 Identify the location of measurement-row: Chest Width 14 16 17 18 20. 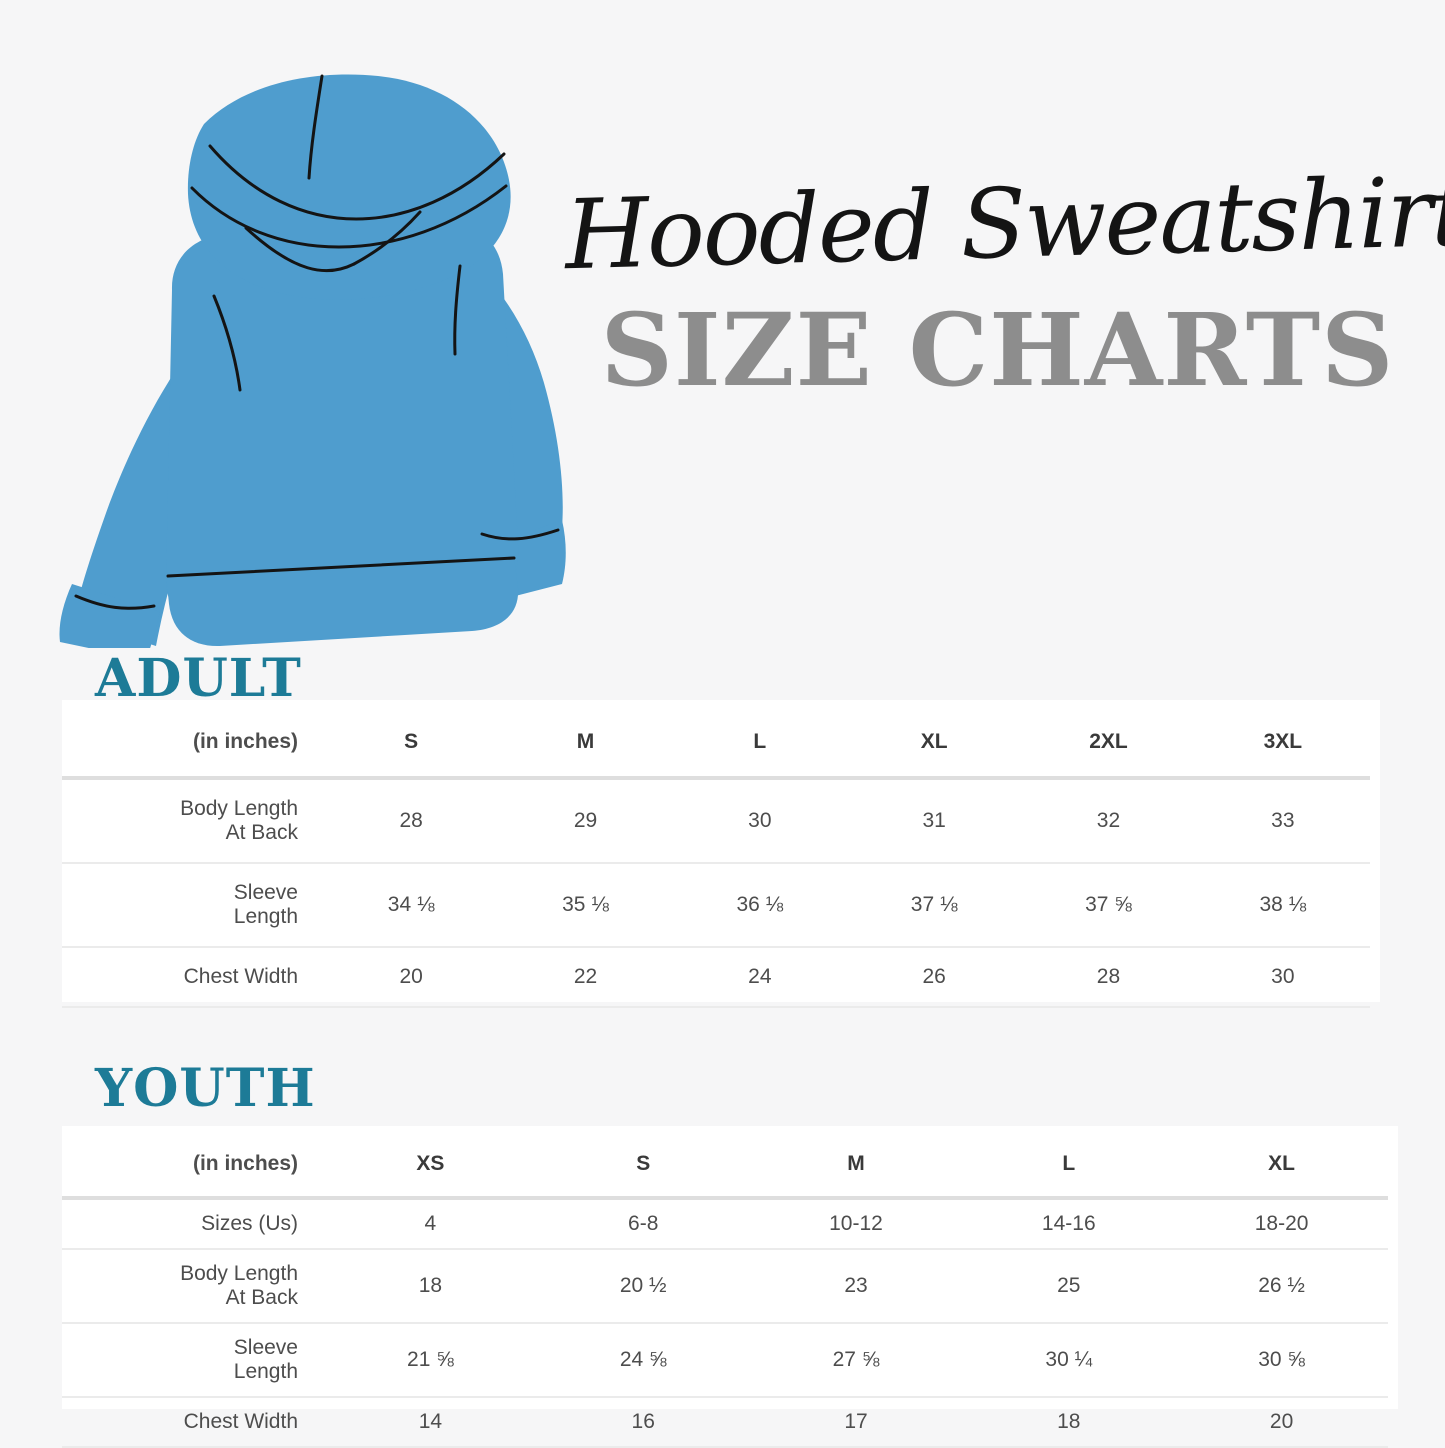
(725, 1422).